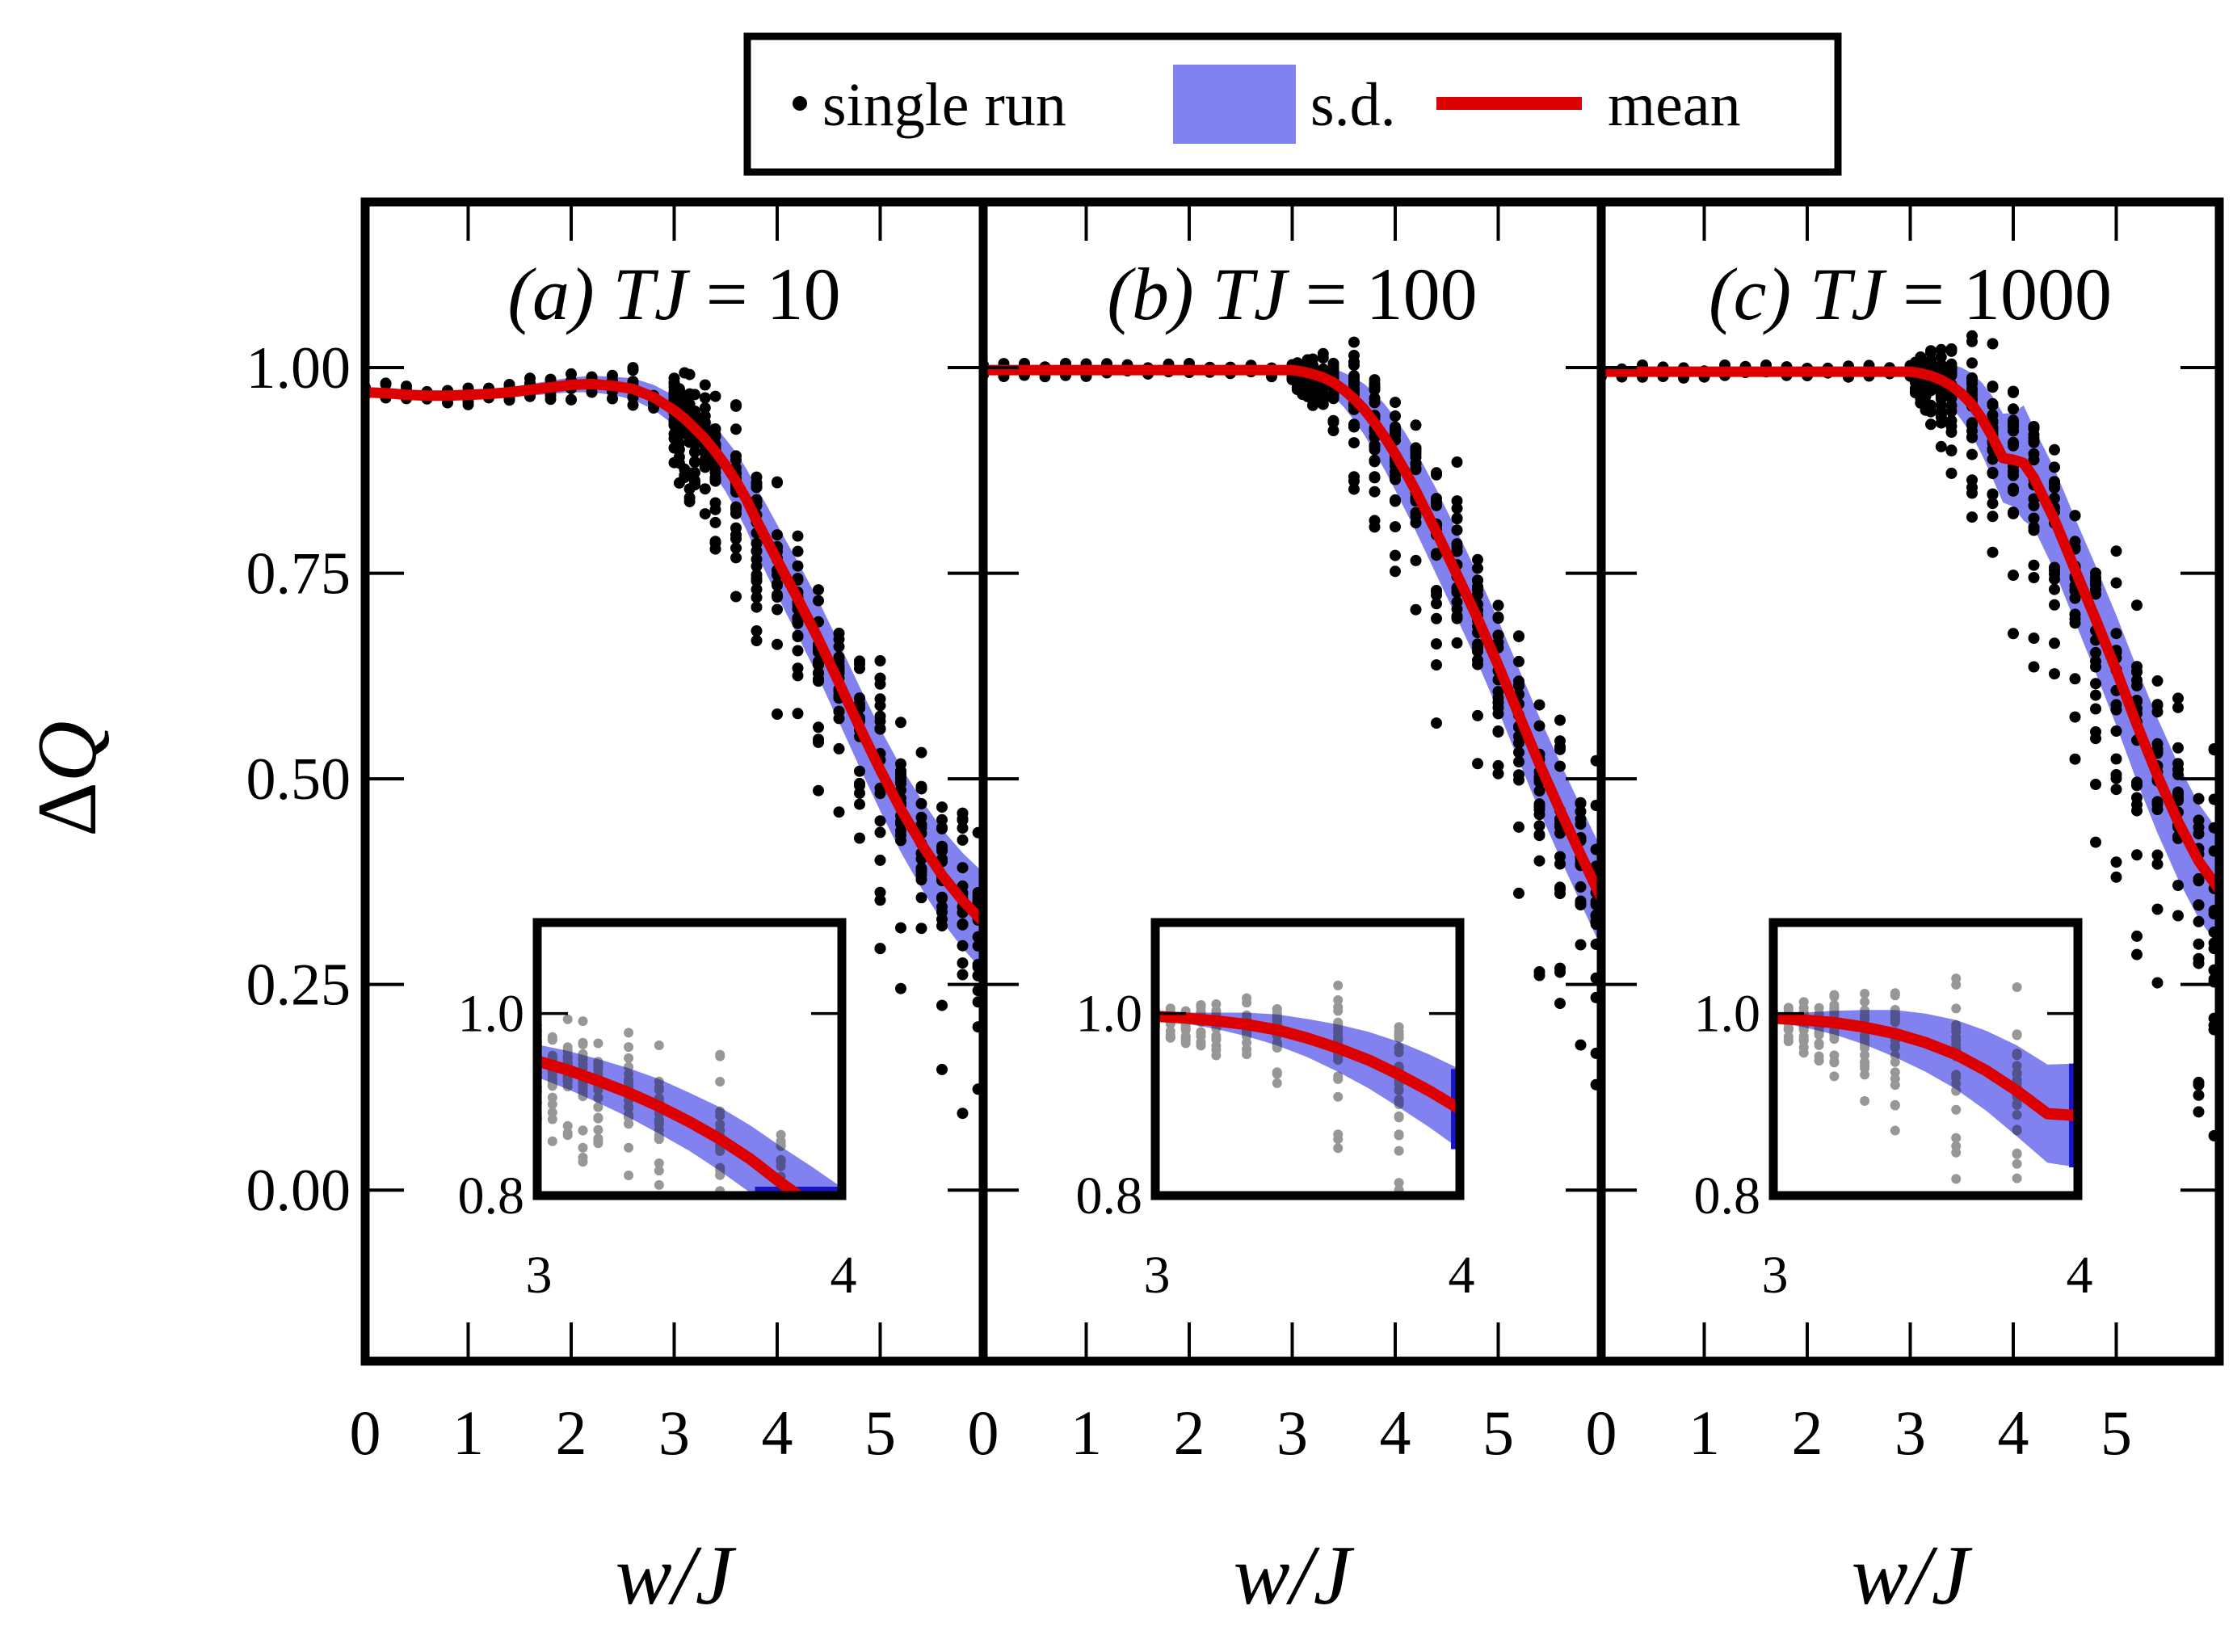  What do you see at coordinates (1894, 1111) in the screenshot?
I see `inset-c: 1.0 0.83 4` at bounding box center [1894, 1111].